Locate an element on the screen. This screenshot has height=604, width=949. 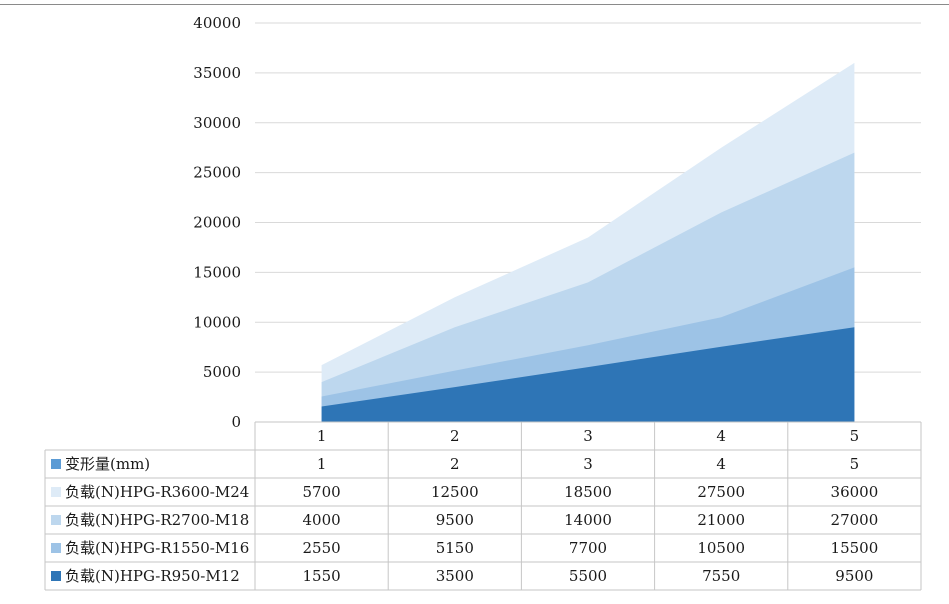
table-cell: 4000 is located at coordinates (322, 520).